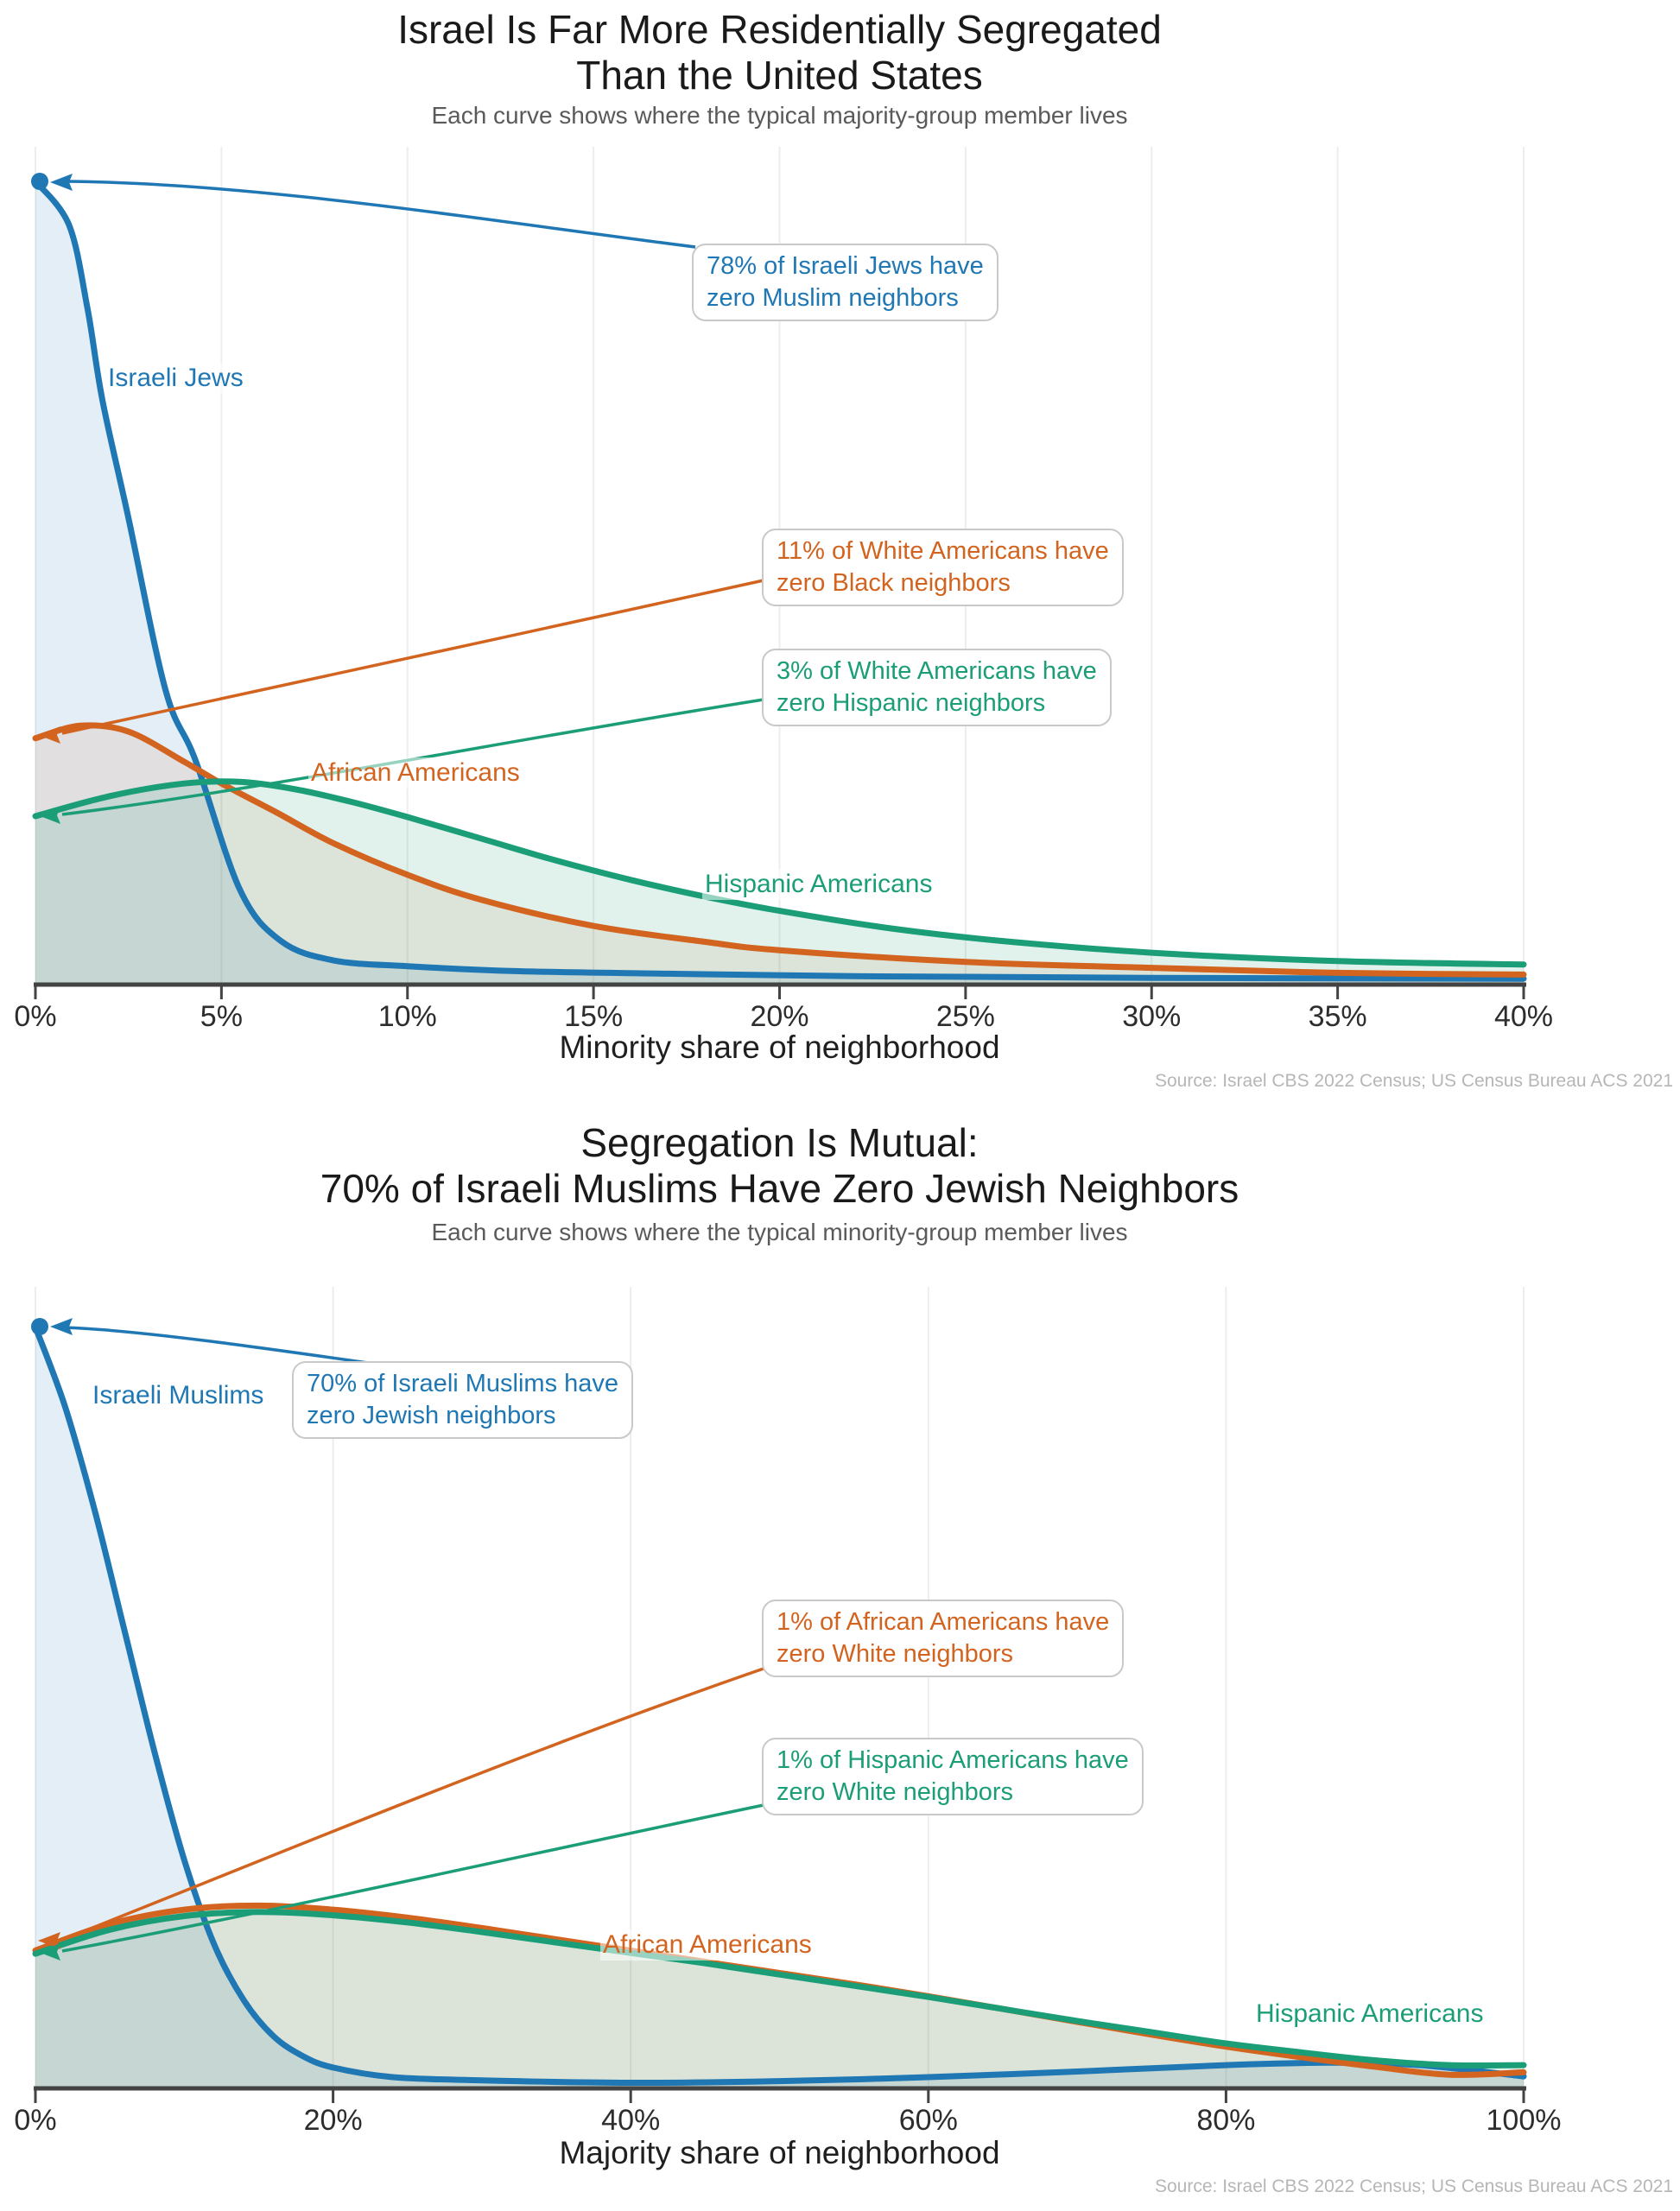 This screenshot has width=1680, height=2211. I want to click on x-tick-label: 80%, so click(1225, 2120).